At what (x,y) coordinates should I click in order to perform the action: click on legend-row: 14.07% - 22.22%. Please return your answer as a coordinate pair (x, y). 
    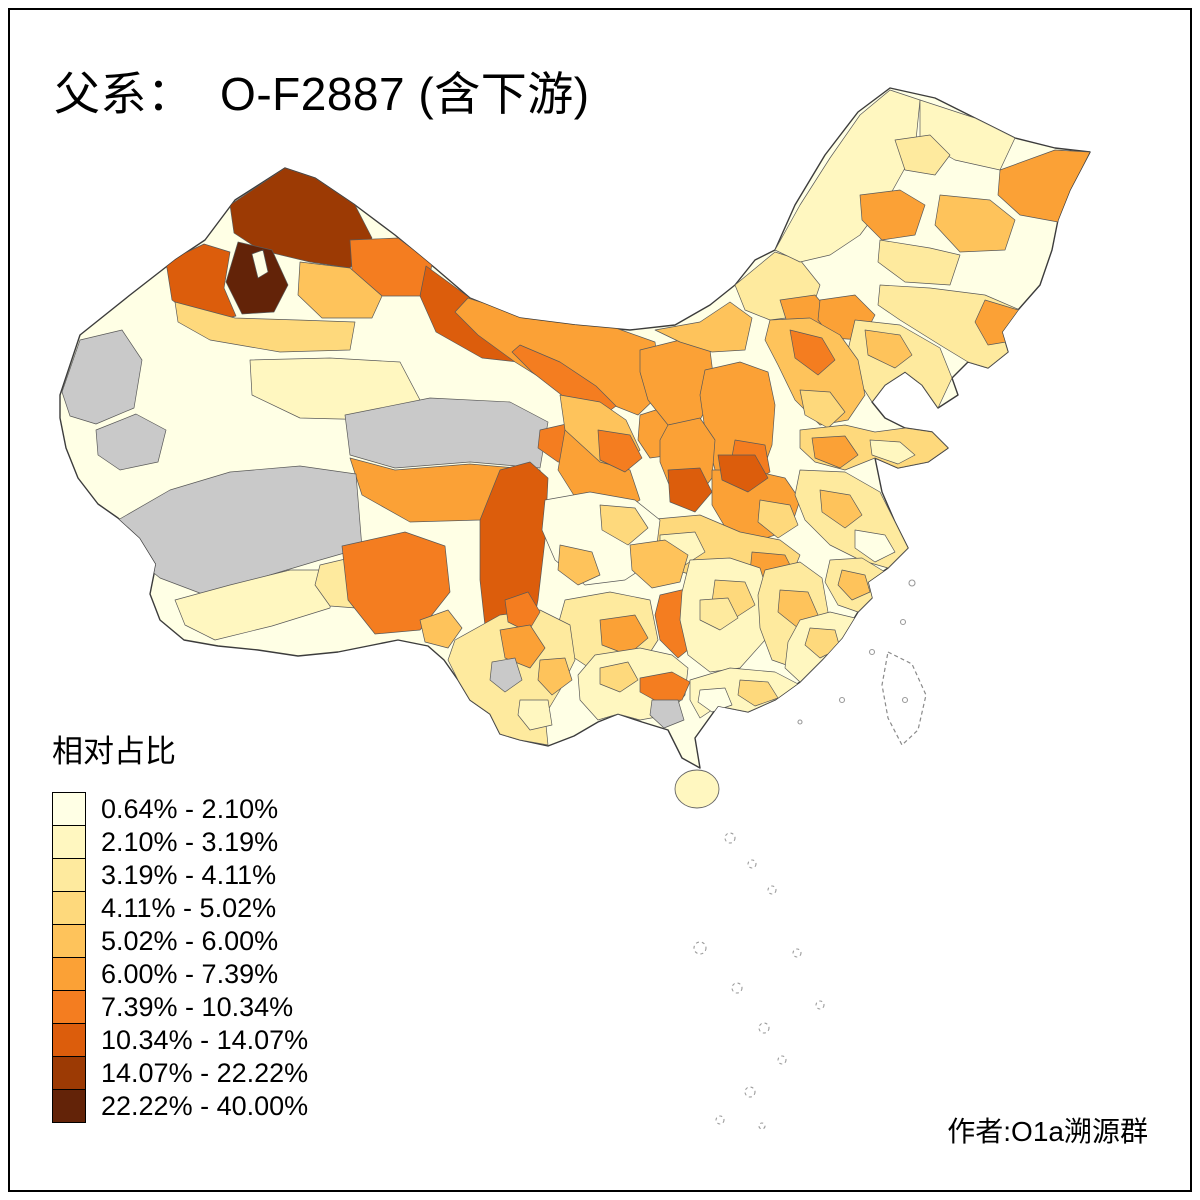
    Looking at the image, I should click on (180, 1073).